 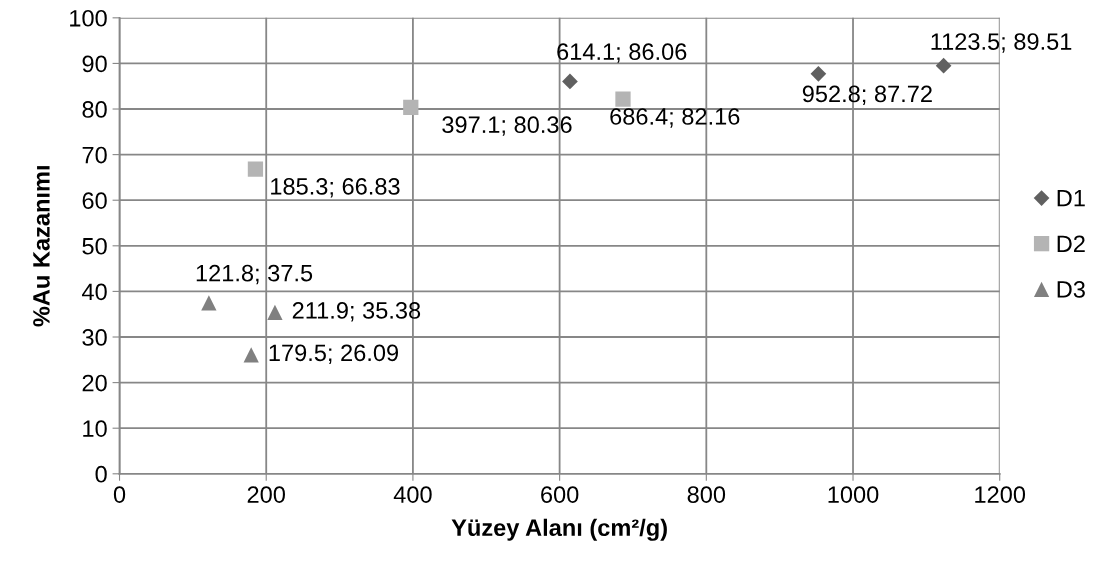 I want to click on y-tick-label: 20, so click(x=94, y=383).